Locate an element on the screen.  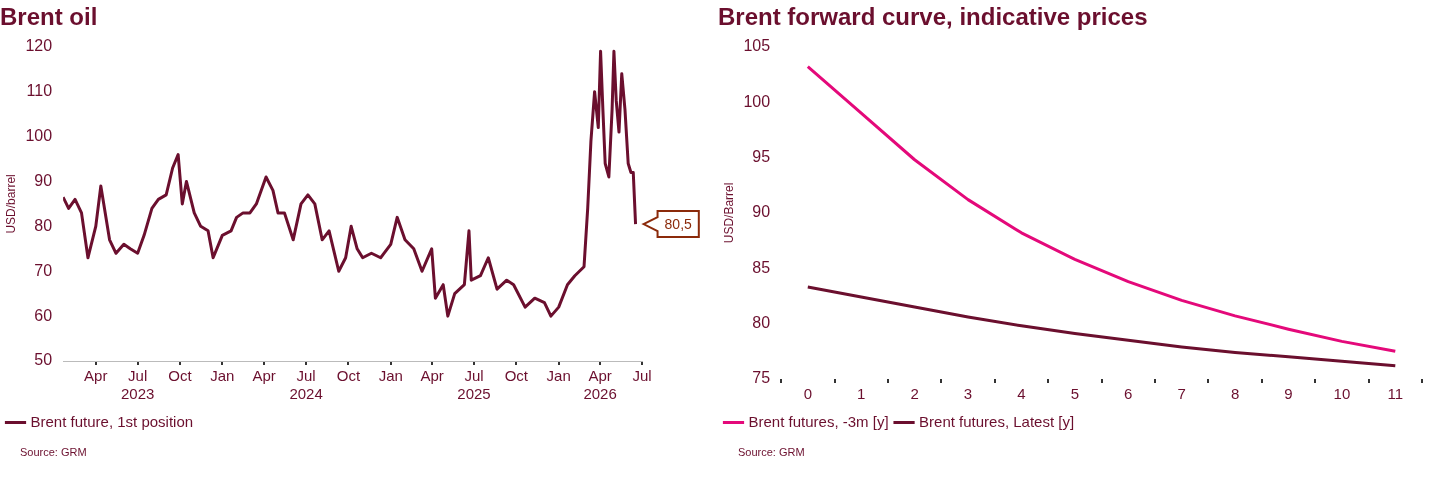
y-tick-label: 110 is located at coordinates (39, 91).